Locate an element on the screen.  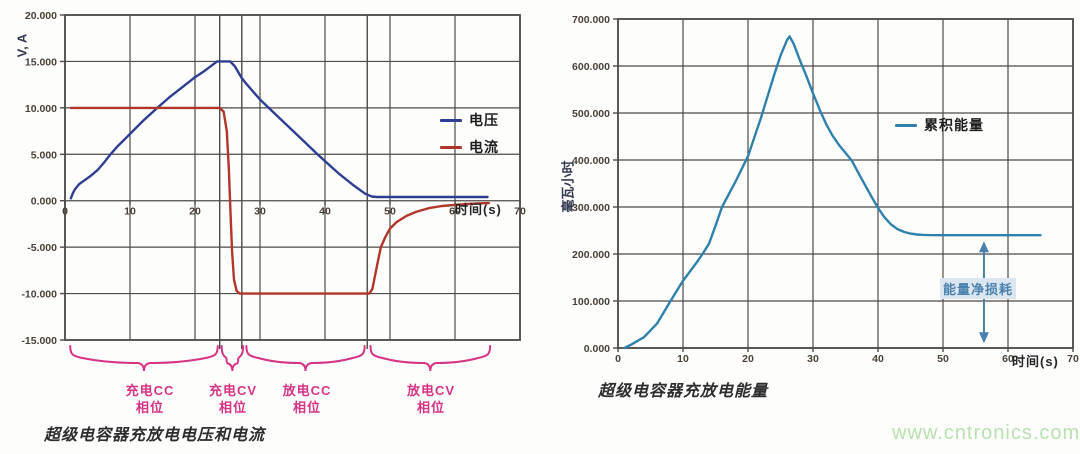
phase-discharge-cc-sub: 相位 is located at coordinates (306, 407).